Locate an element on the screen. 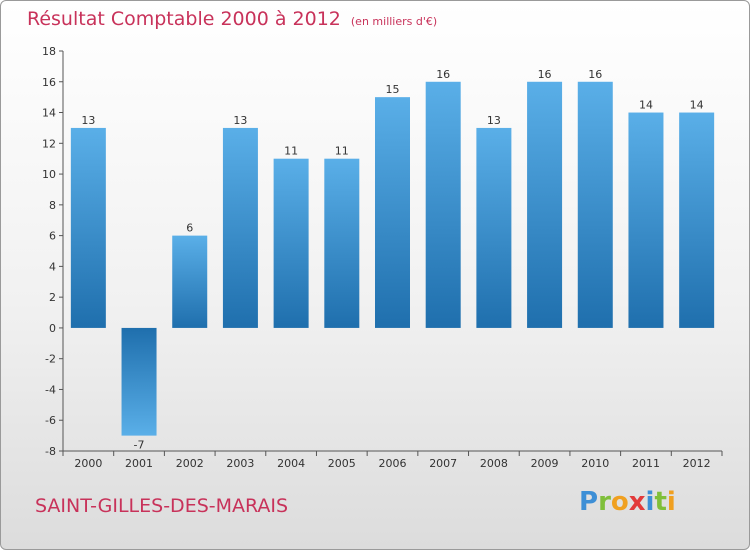 This screenshot has width=750, height=550. y-tick-label: 12 is located at coordinates (49, 143).